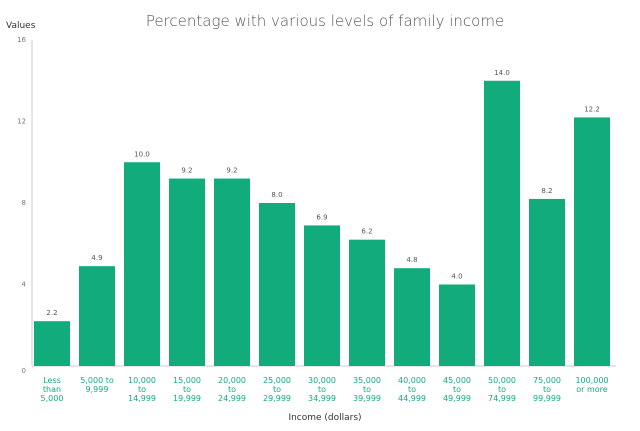  I want to click on x-tick-label-line: 44,999, so click(412, 398).